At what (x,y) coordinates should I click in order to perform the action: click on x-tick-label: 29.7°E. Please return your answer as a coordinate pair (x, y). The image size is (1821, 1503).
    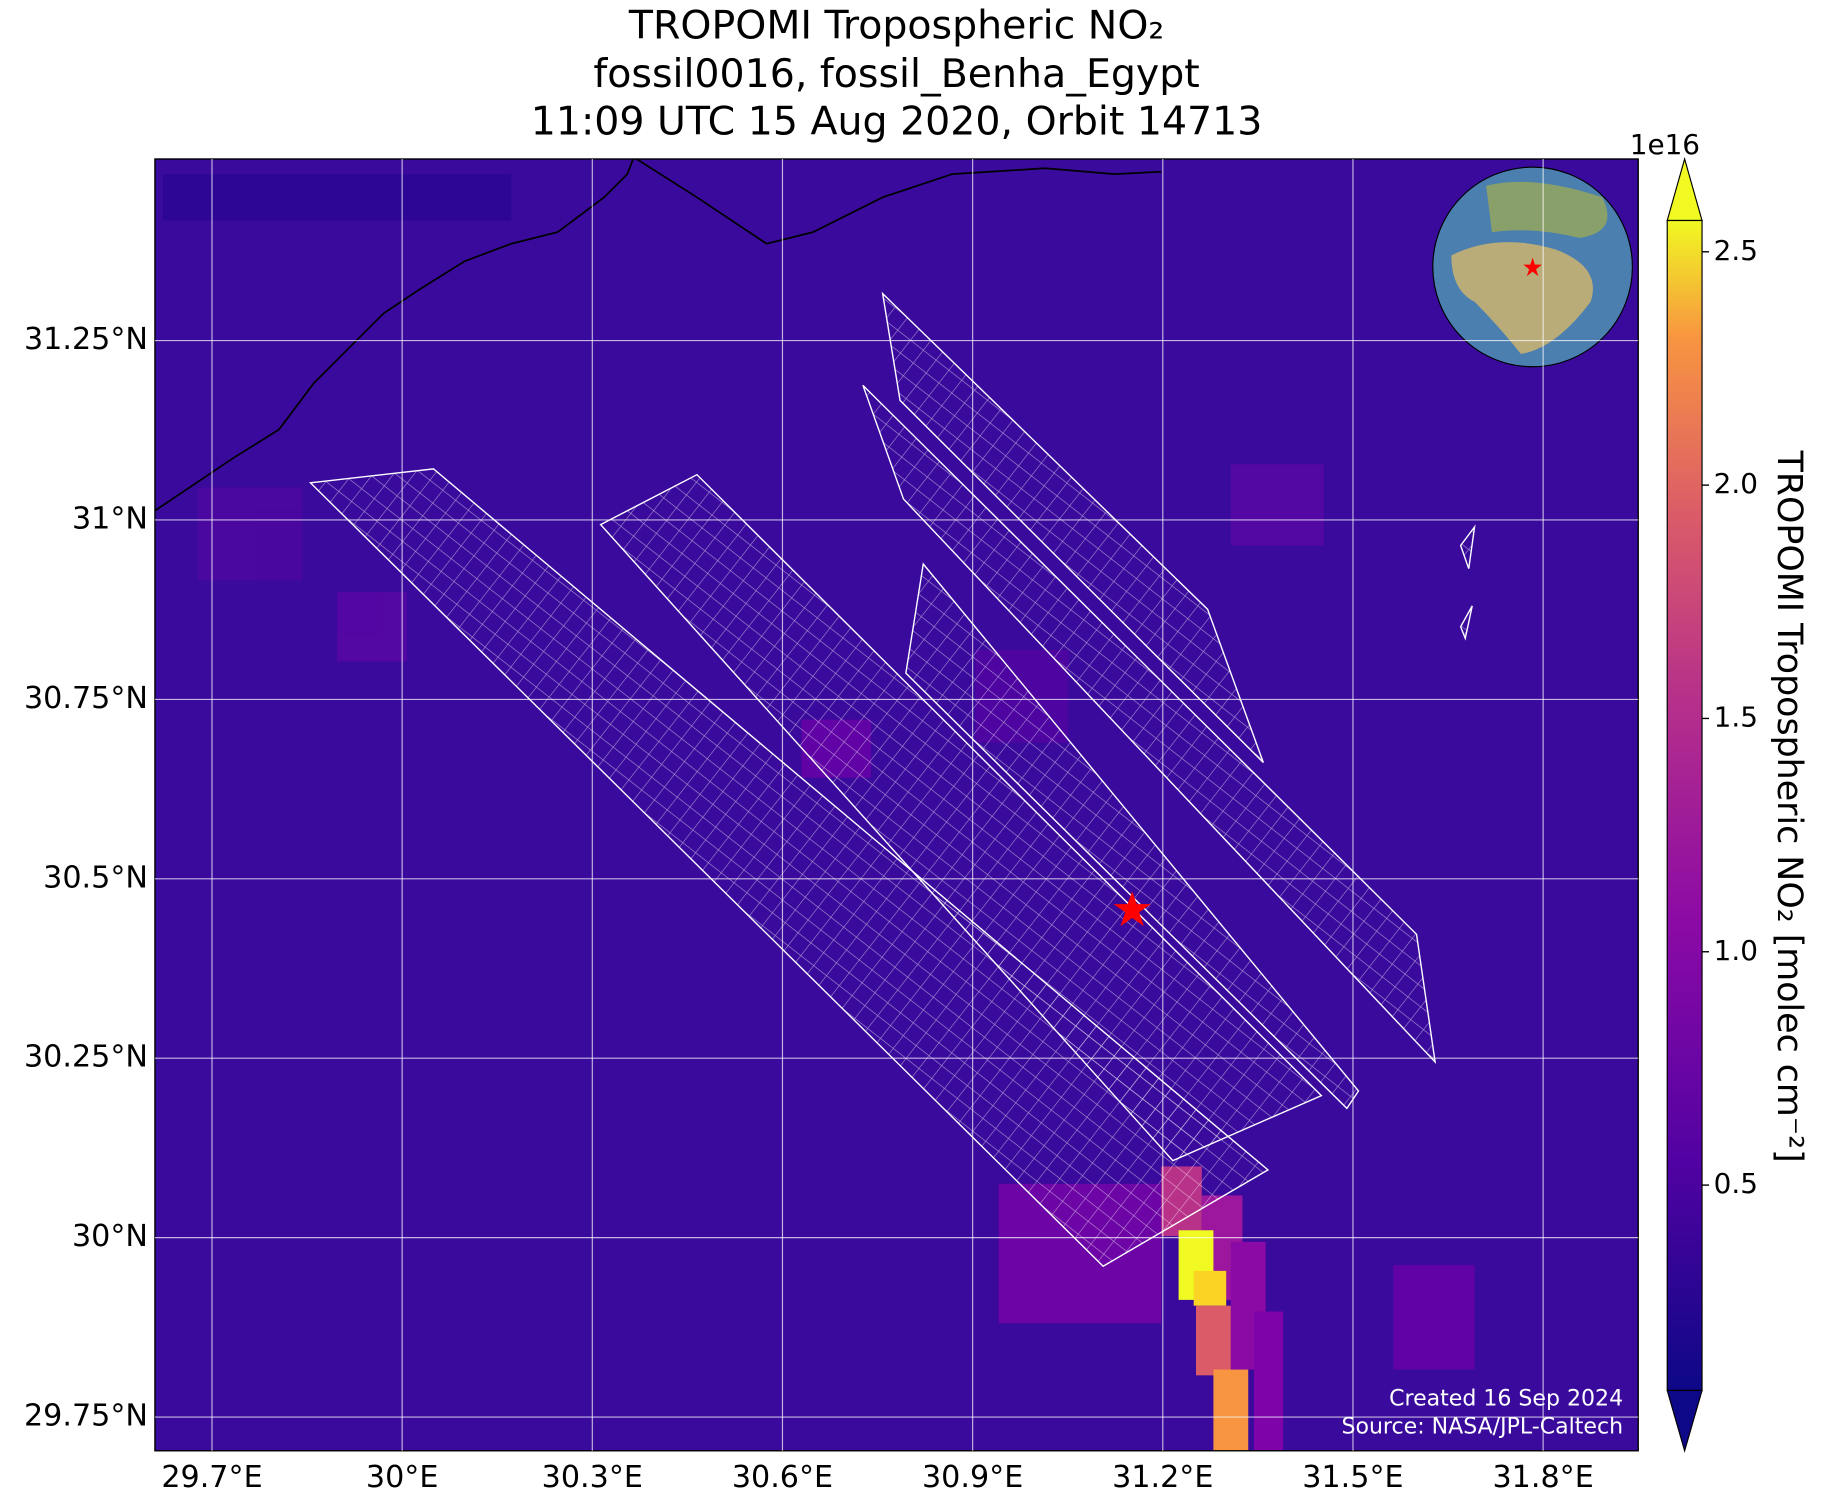
    Looking at the image, I should click on (211, 1477).